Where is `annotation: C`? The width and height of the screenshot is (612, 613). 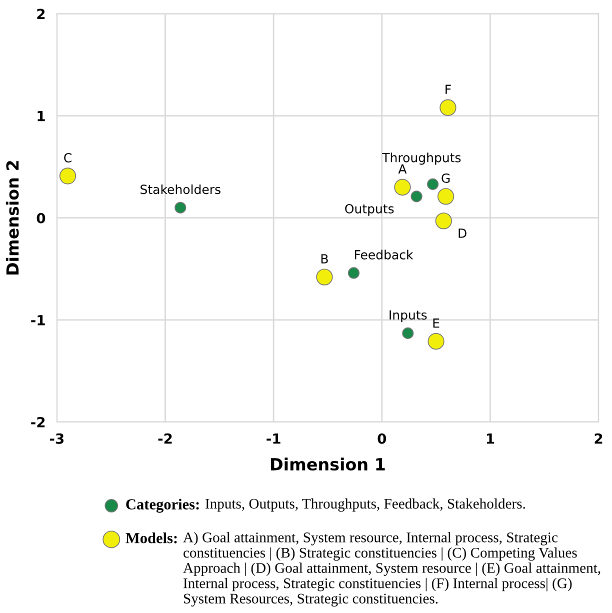 annotation: C is located at coordinates (68, 157).